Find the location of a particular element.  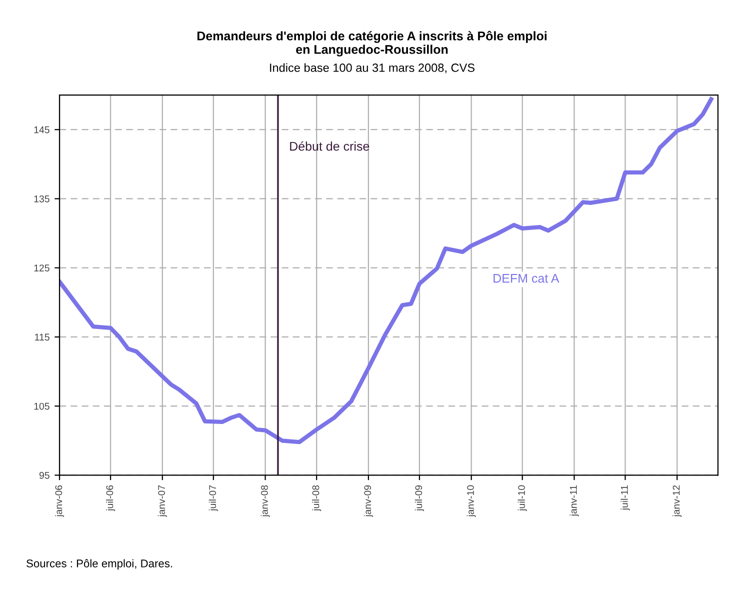

y-tick-label: 145 is located at coordinates (42, 130).